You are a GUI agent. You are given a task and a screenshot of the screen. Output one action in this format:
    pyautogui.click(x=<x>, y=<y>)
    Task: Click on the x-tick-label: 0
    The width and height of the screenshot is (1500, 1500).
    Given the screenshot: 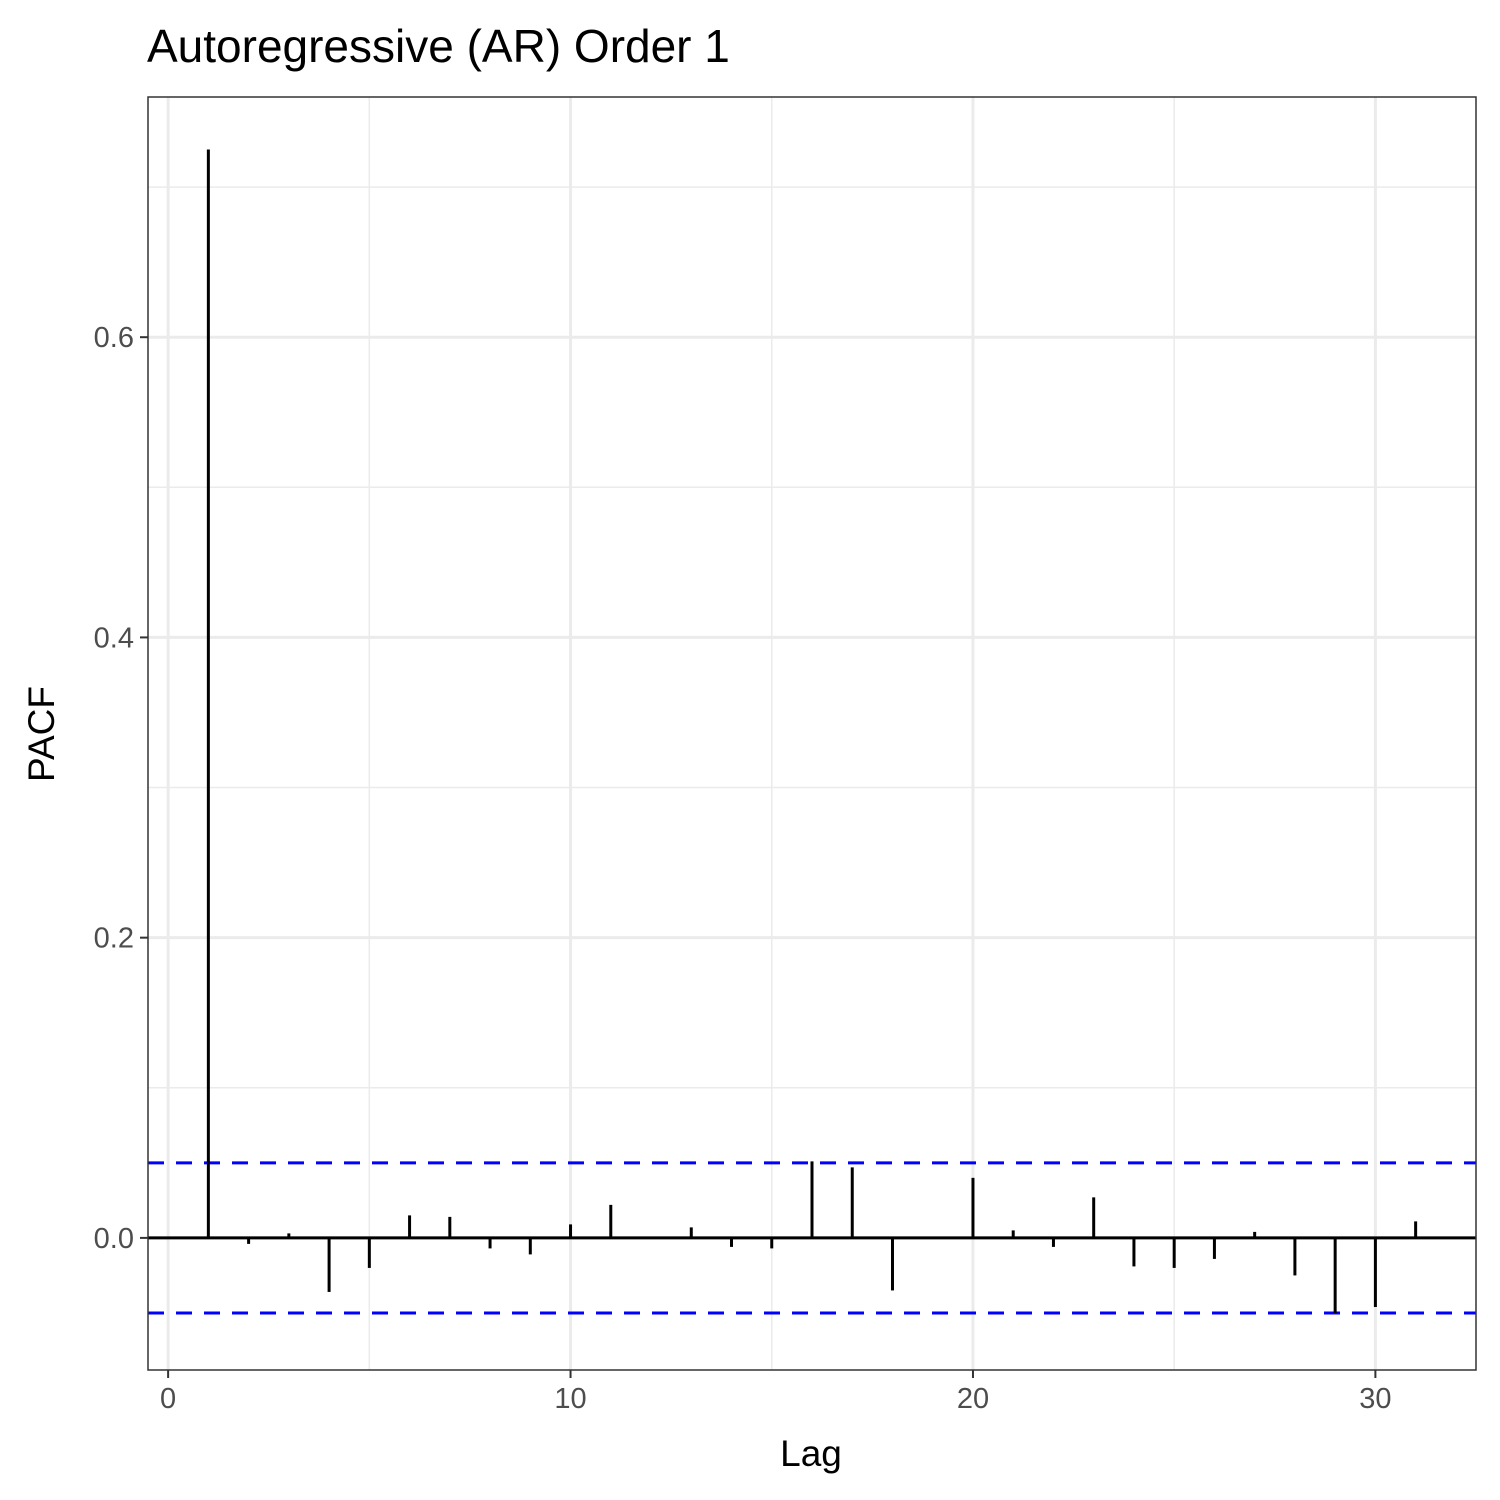 What is the action you would take?
    pyautogui.click(x=168, y=1399)
    